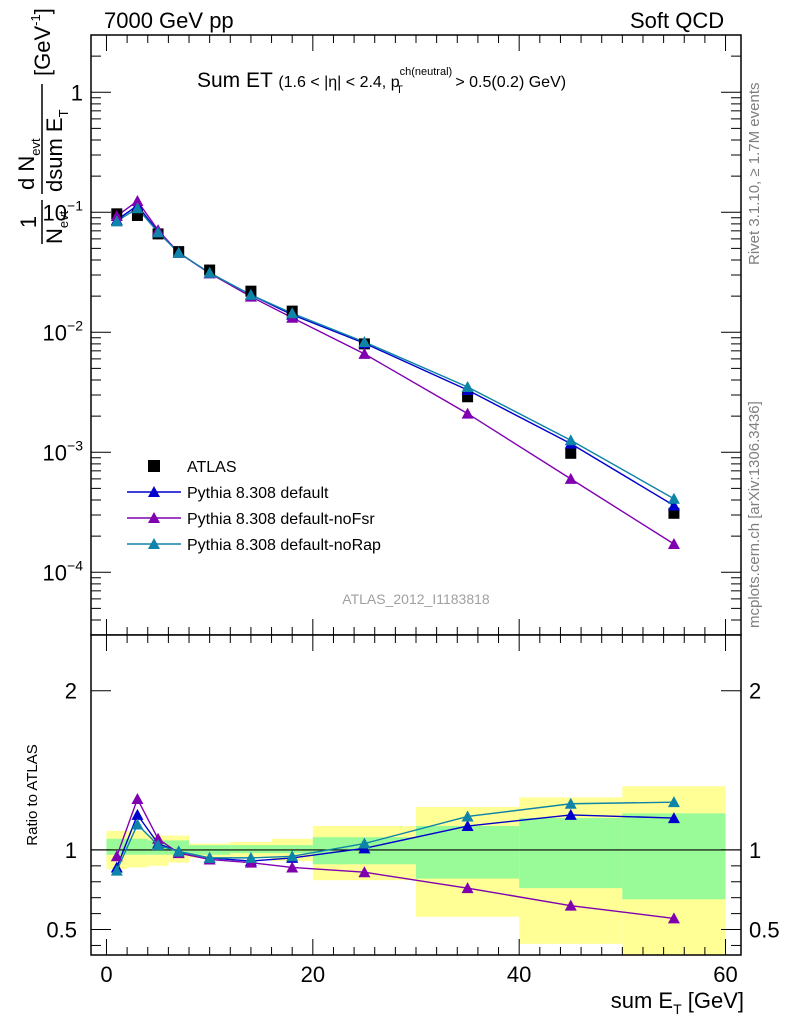  What do you see at coordinates (281, 519) in the screenshot?
I see `legend-entry-label: Pythia 8.308 default-noFsr` at bounding box center [281, 519].